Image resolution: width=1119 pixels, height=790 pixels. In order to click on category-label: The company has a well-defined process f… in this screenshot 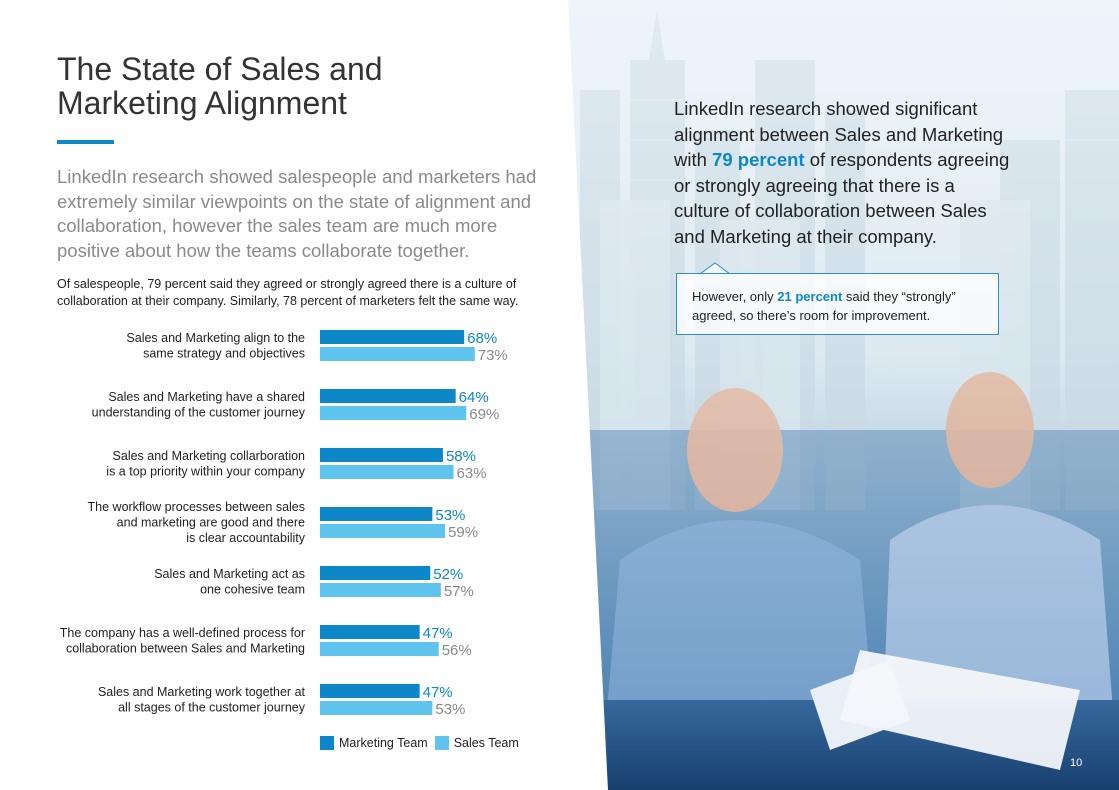, I will do `click(182, 641)`.